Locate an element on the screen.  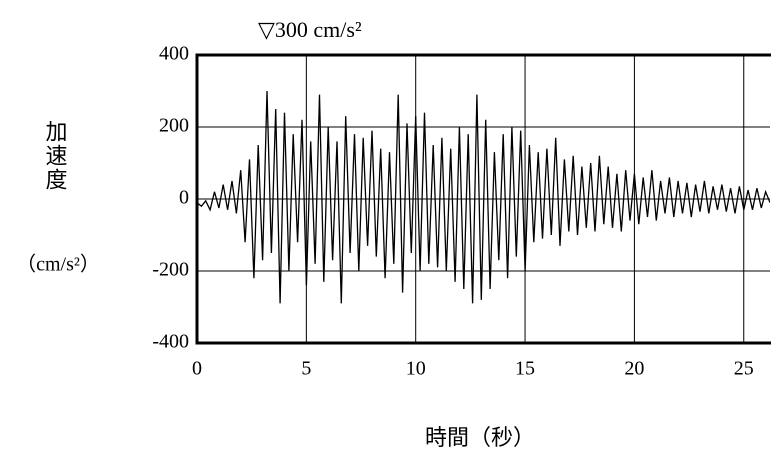
y-tick-label: -200 is located at coordinates (170, 270).